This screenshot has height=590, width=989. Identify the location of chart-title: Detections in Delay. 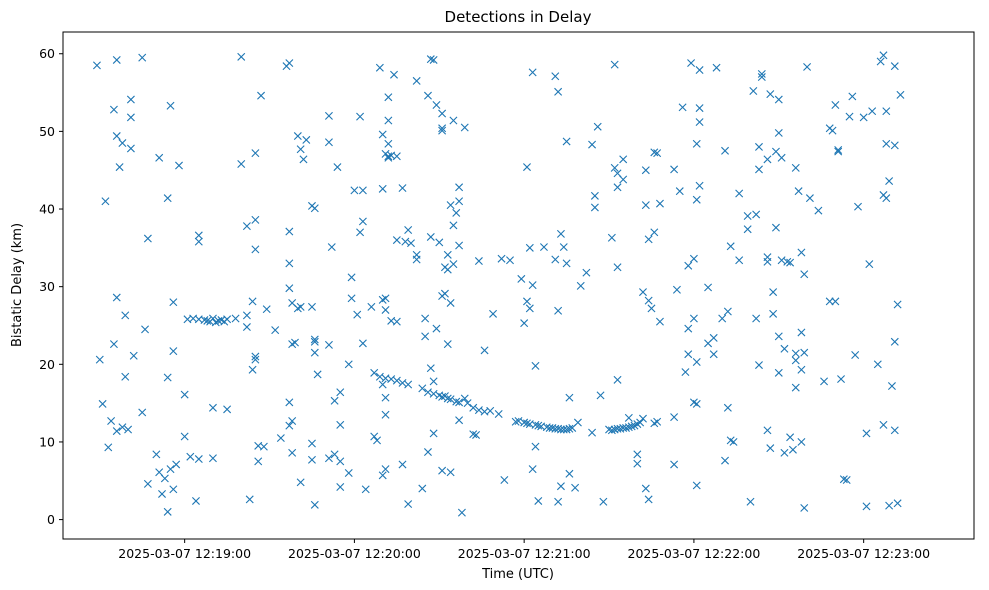
(518, 17).